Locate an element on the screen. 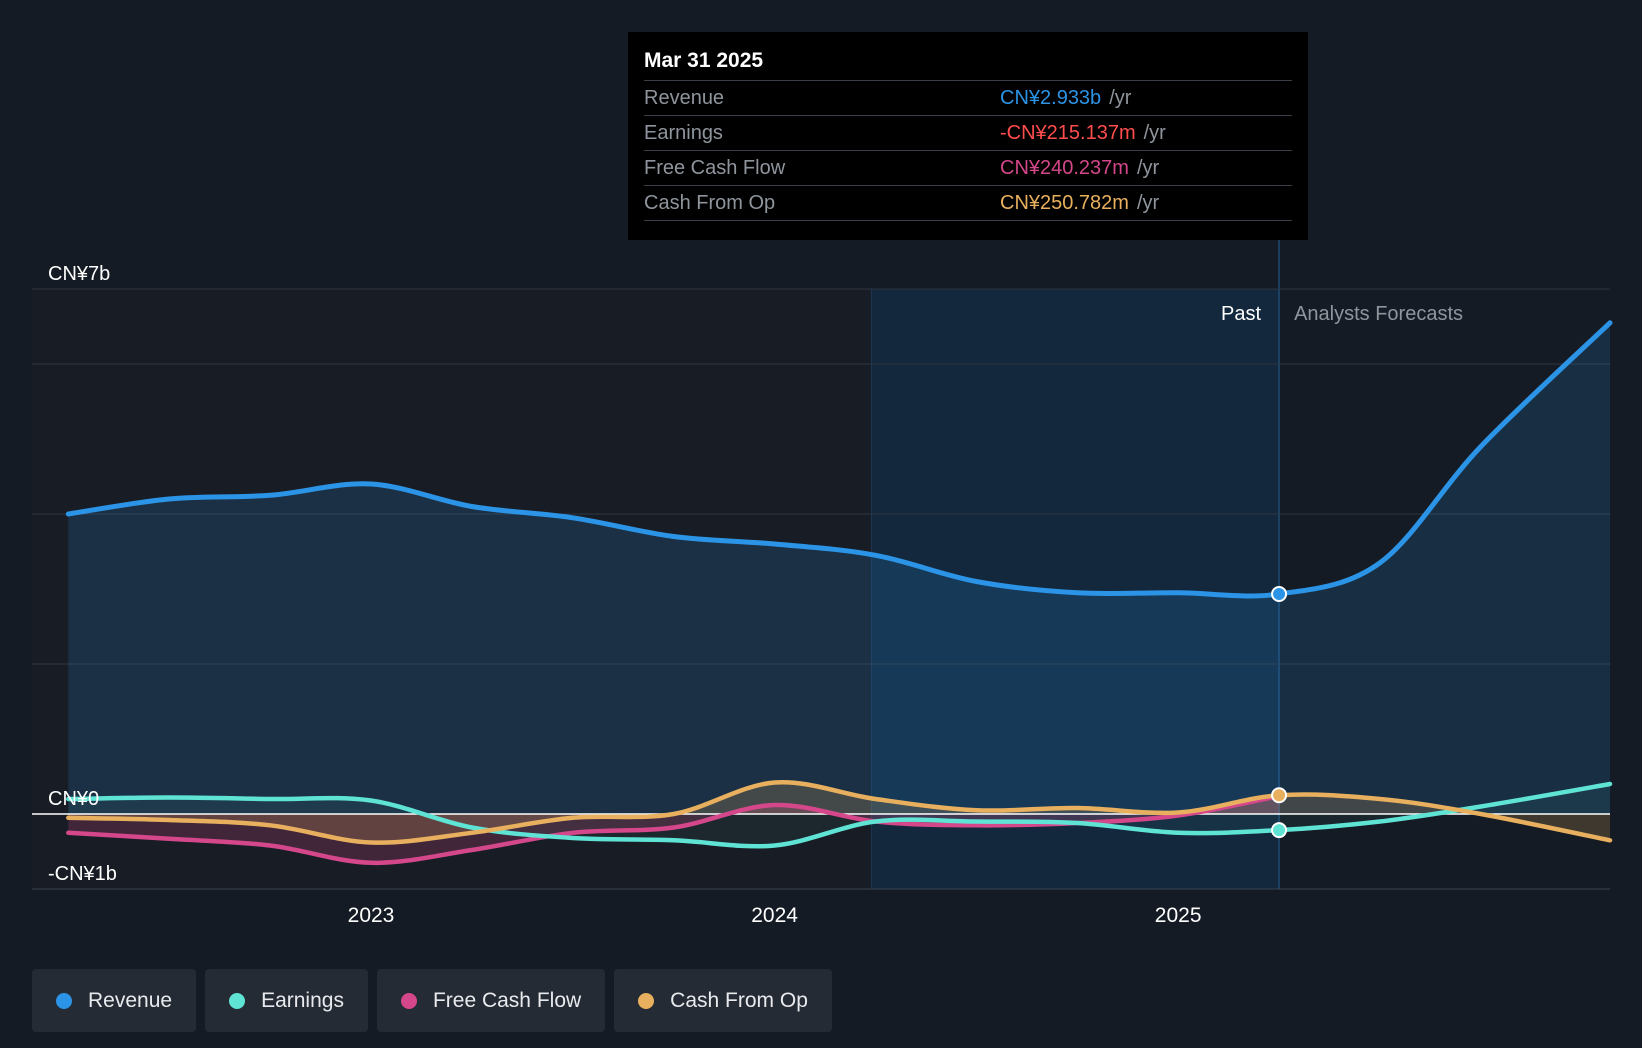 The image size is (1642, 1048). tooltip-value-free-cash-flow: CN¥240.237m is located at coordinates (1064, 167).